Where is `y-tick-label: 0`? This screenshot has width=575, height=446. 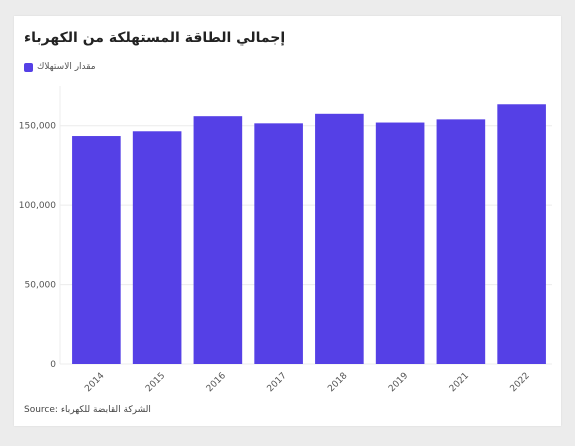
y-tick-label: 0 is located at coordinates (53, 365).